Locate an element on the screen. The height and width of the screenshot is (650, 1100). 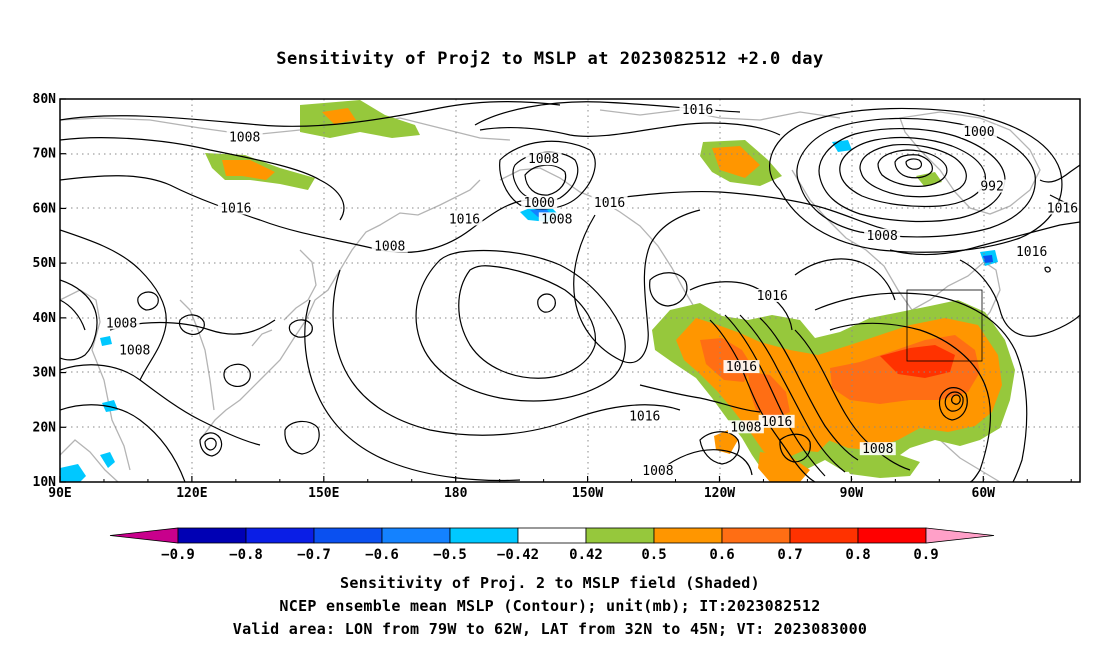
shade-mexico-orange is located at coordinates (784, 467).